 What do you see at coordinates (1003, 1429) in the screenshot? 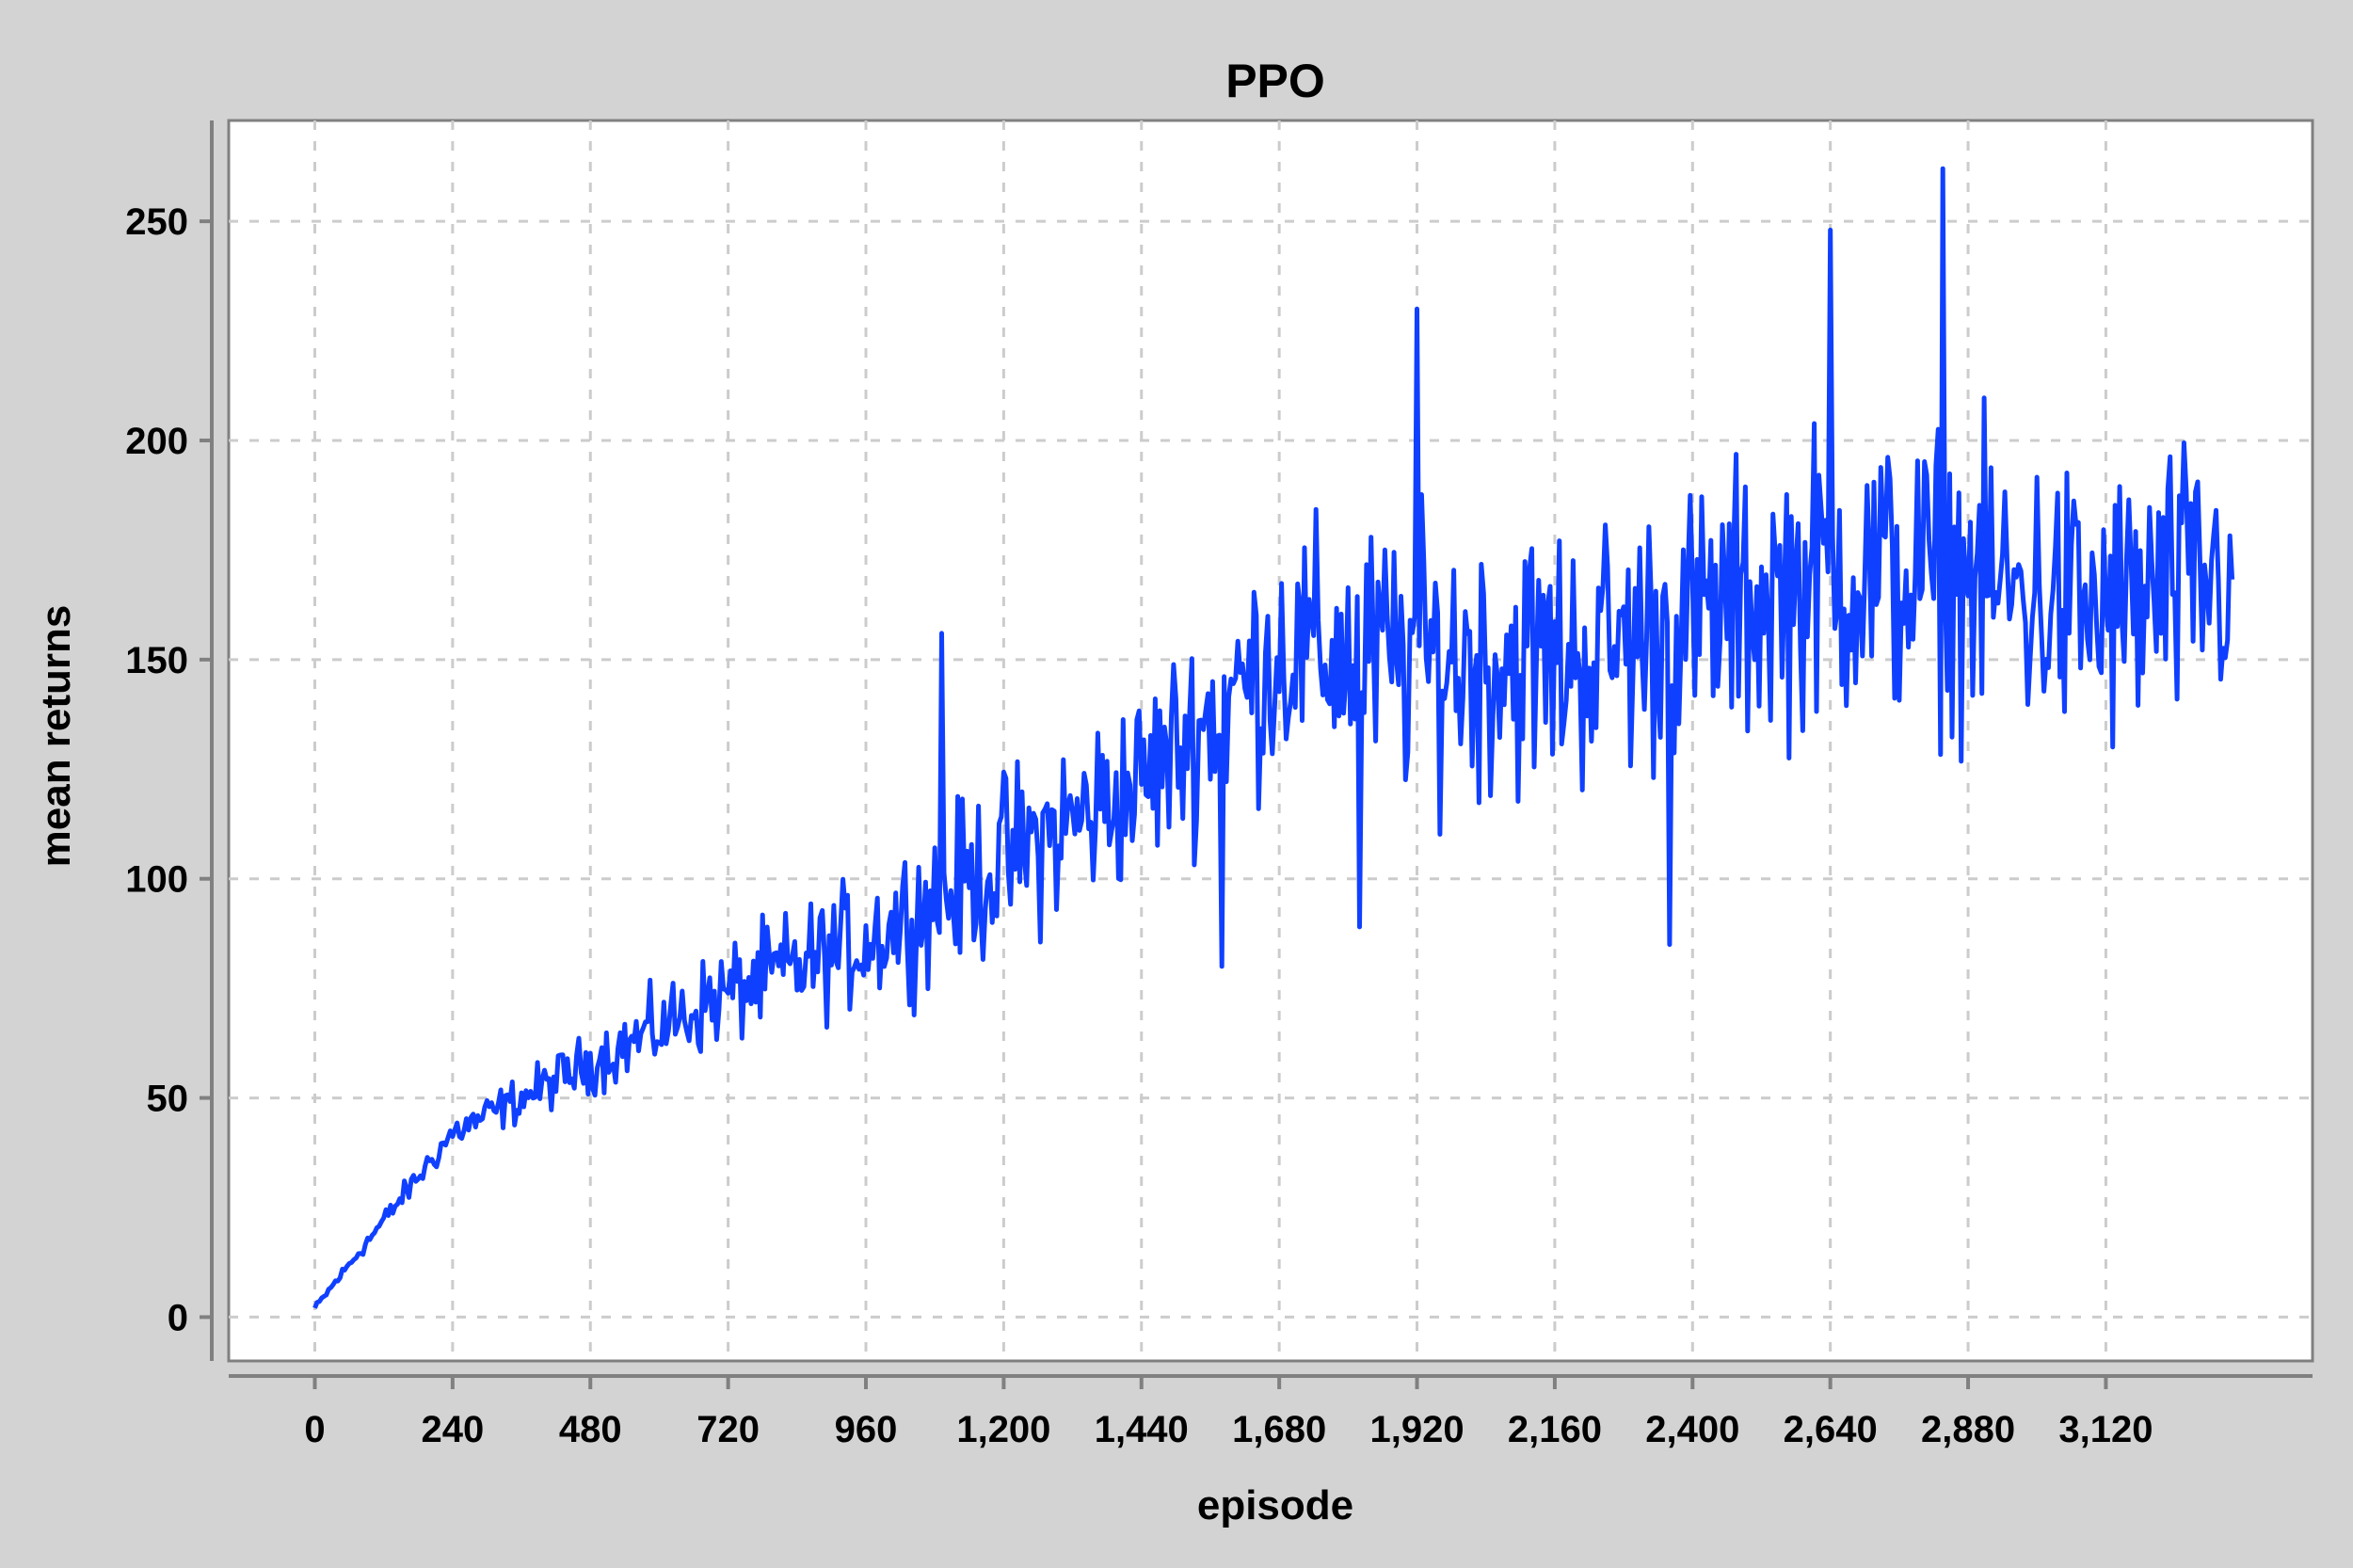
I see `x-tick-label: 1,200` at bounding box center [1003, 1429].